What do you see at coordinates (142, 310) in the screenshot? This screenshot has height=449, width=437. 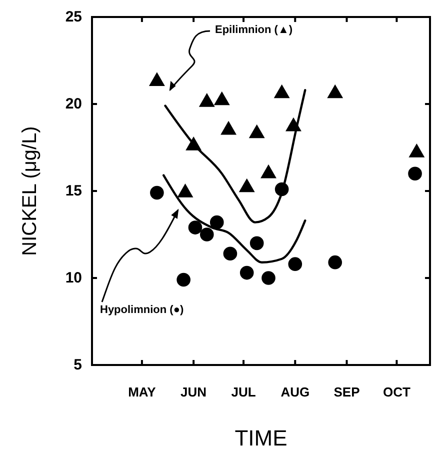 I see `series-label: Hypolimnion (●)` at bounding box center [142, 310].